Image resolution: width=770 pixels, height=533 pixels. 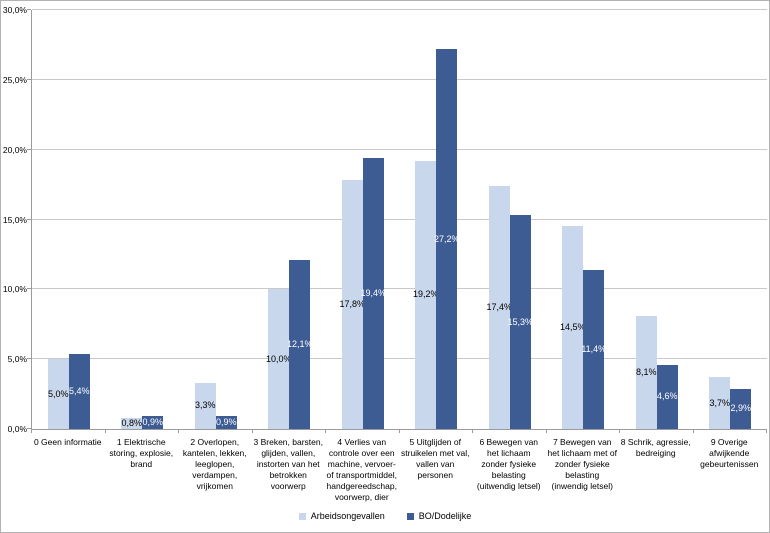 What do you see at coordinates (347, 516) in the screenshot?
I see `legend-label: Arbeidsongevallen` at bounding box center [347, 516].